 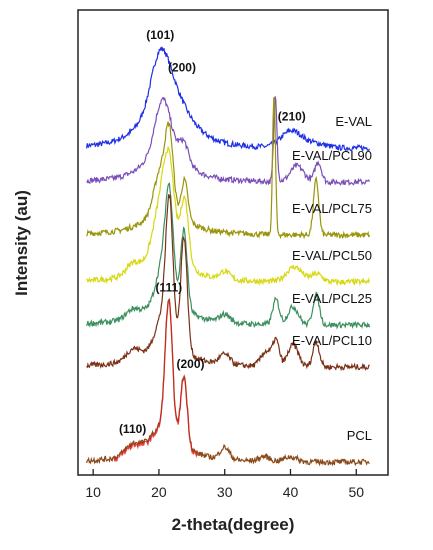 What do you see at coordinates (291, 492) in the screenshot?
I see `x-tick-label: 40` at bounding box center [291, 492].